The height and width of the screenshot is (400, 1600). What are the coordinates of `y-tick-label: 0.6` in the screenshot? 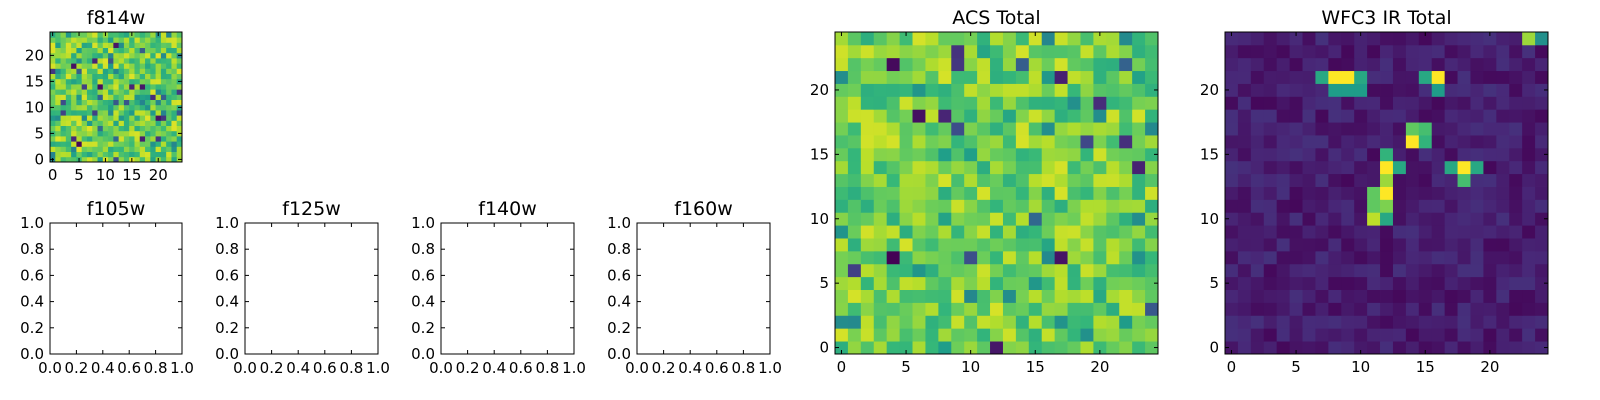 It's located at (227, 275).